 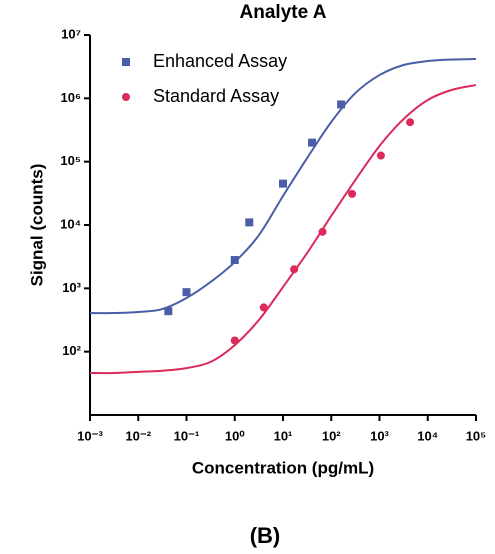 What do you see at coordinates (71, 287) in the screenshot?
I see `y-tick-label: 10³` at bounding box center [71, 287].